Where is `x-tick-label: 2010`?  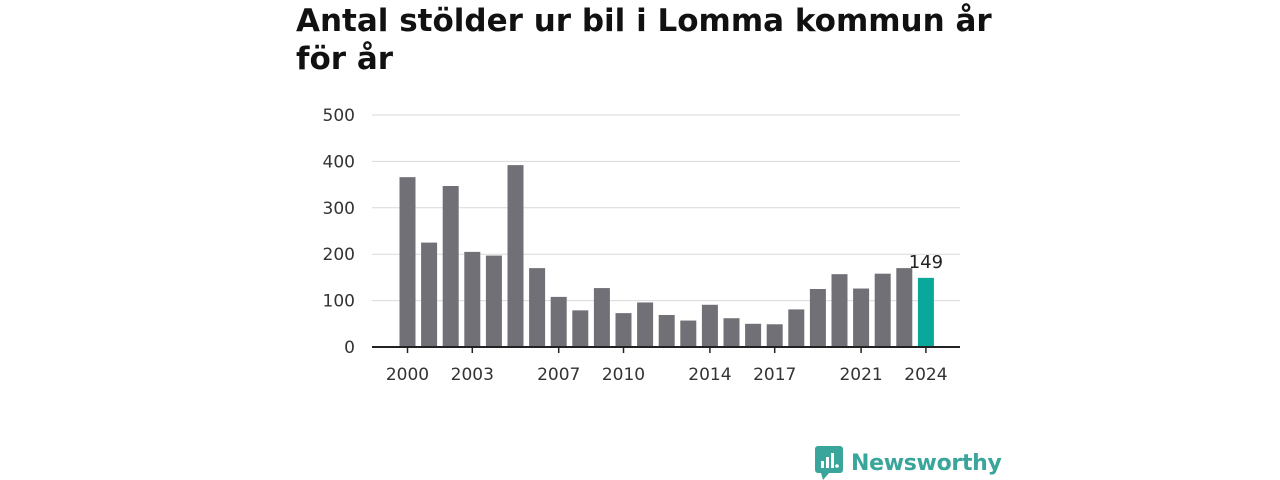
x-tick-label: 2010 is located at coordinates (623, 375).